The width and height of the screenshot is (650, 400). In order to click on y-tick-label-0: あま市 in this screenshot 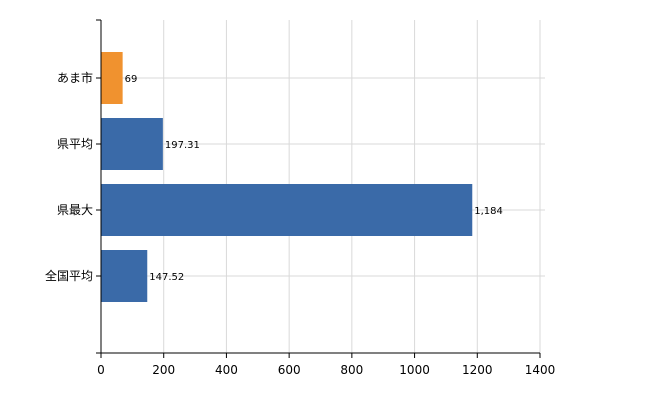, I will do `click(75, 77)`.